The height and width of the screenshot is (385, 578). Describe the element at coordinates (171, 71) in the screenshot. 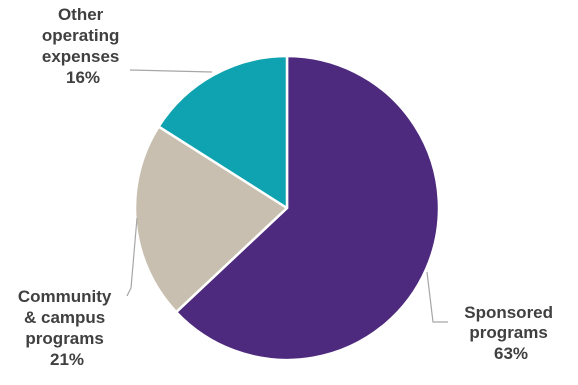

I see `leader-line-other-operating-expenses` at that location.